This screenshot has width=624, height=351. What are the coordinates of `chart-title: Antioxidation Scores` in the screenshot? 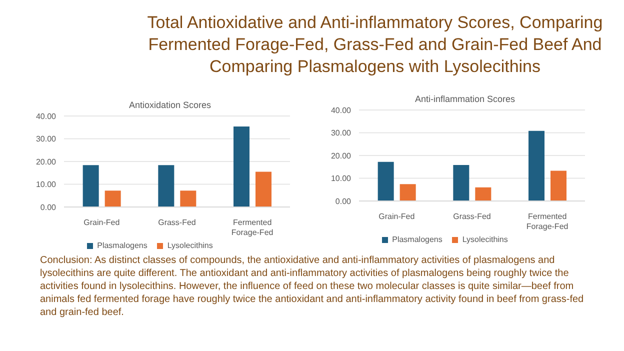 It's located at (170, 105).